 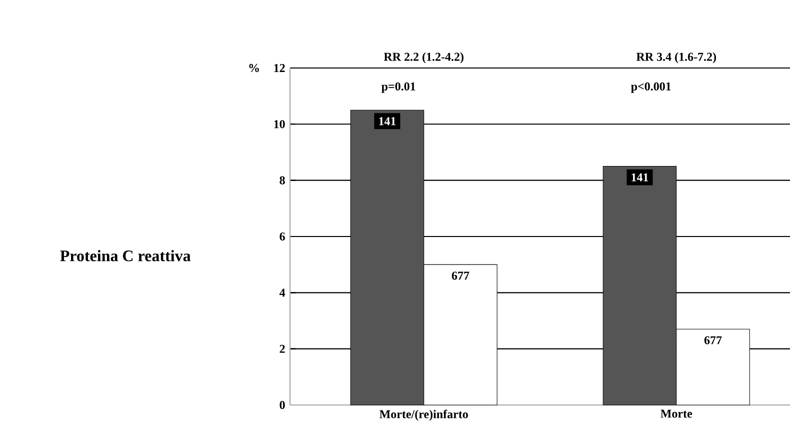 I want to click on x-tick-label: Morte, so click(x=676, y=414).